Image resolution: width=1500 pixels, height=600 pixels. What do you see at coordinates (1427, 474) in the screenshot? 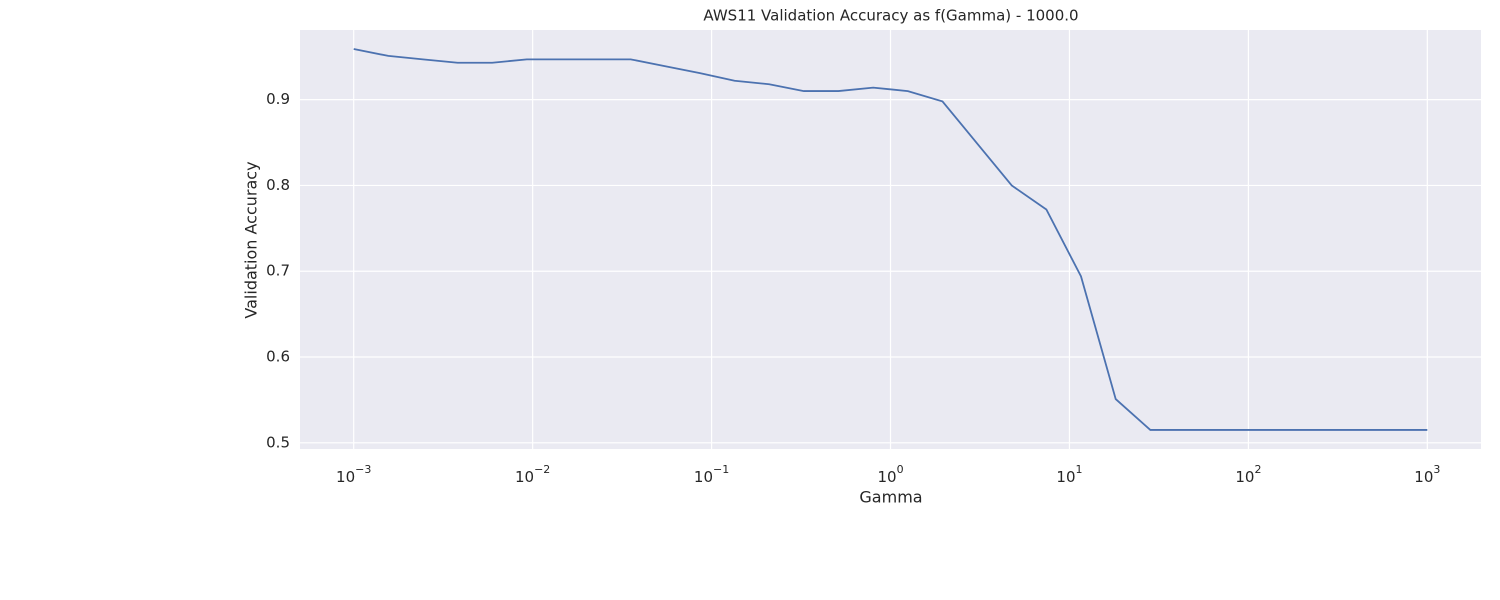
I see `x-tick-label: 10³` at bounding box center [1427, 474].